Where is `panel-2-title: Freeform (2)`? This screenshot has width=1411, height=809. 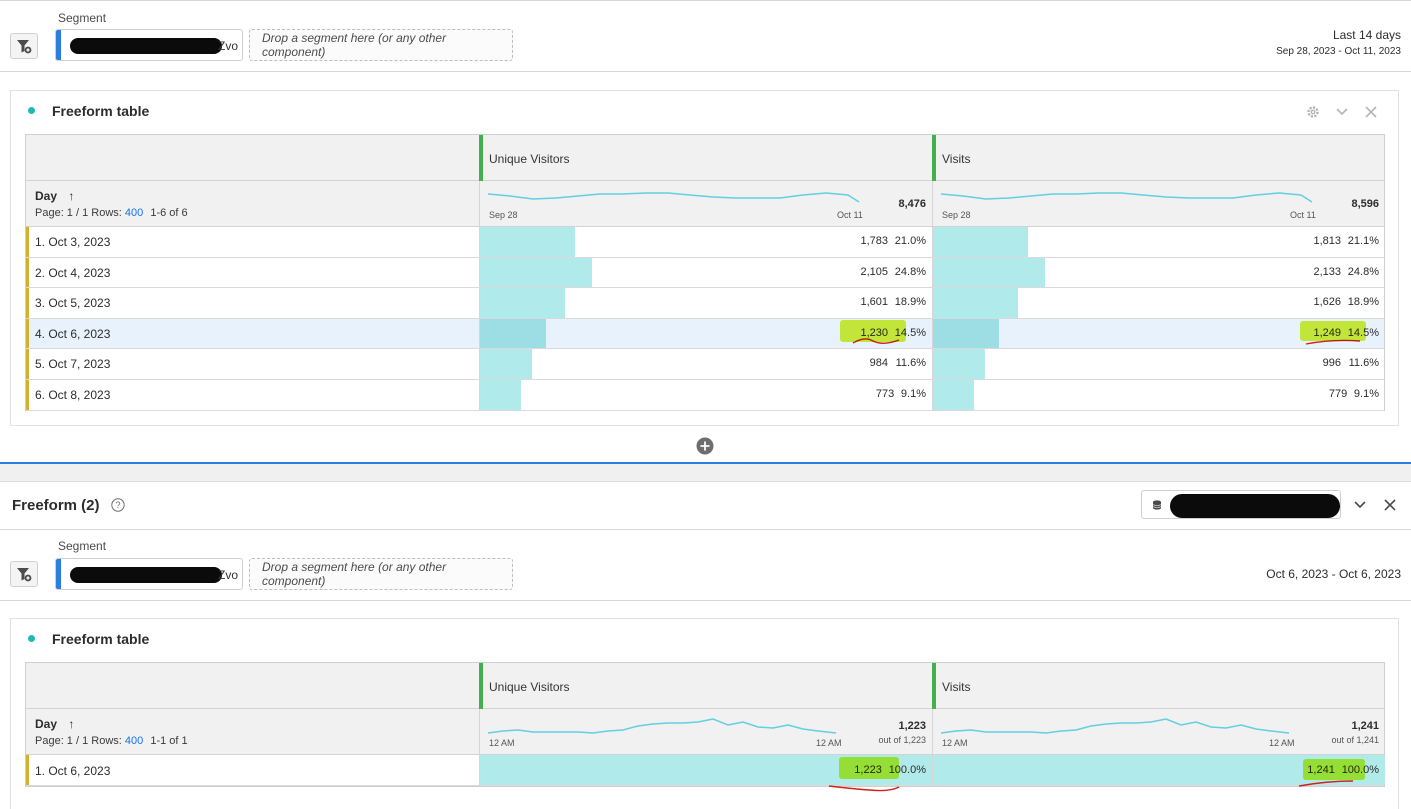
panel-2-title: Freeform (2) is located at coordinates (56, 505).